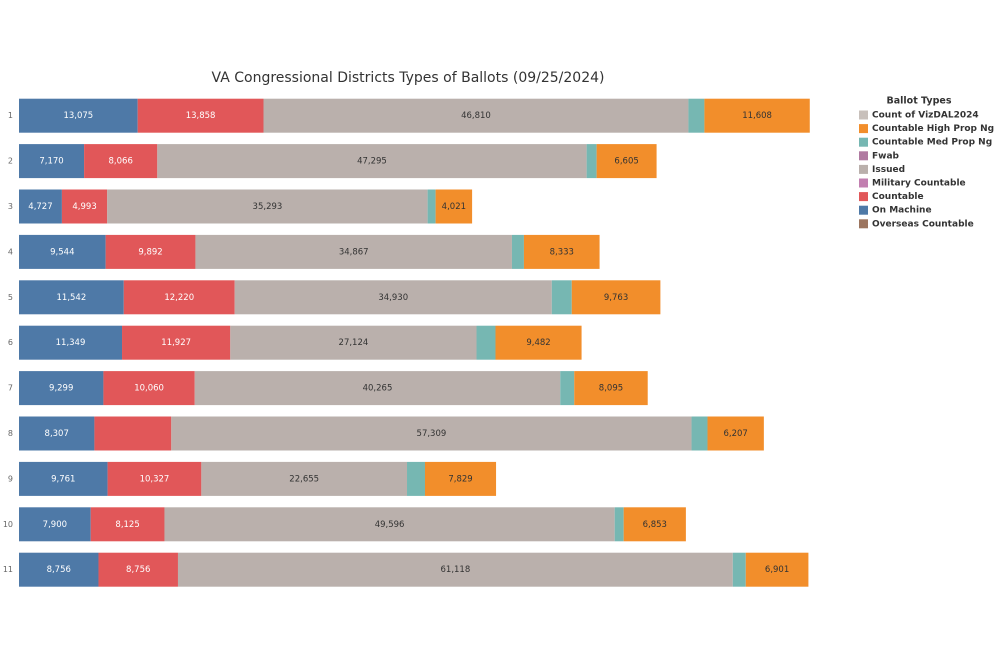  Describe the element at coordinates (10, 251) in the screenshot. I see `y-tick-label: 4` at that location.